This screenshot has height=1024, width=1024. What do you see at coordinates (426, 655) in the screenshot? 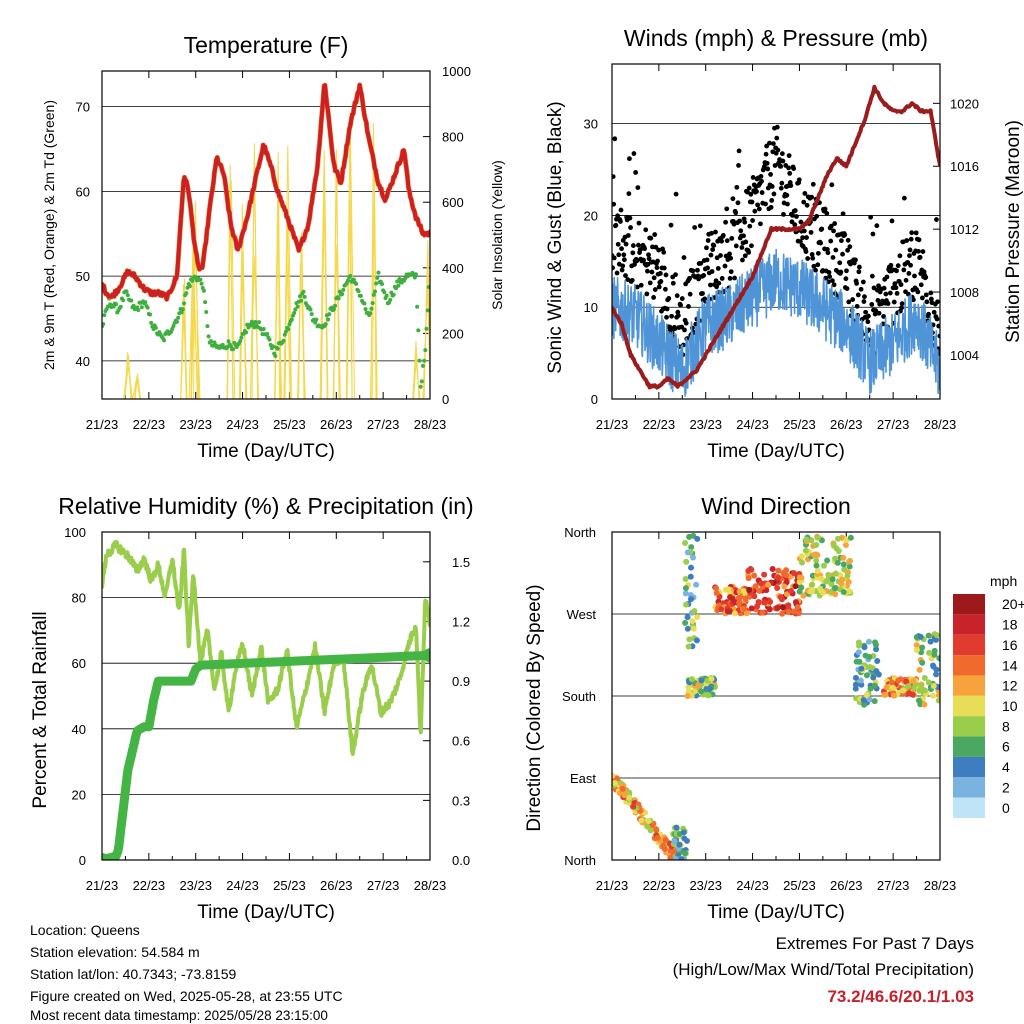
I see `humidity-precip-end` at bounding box center [426, 655].